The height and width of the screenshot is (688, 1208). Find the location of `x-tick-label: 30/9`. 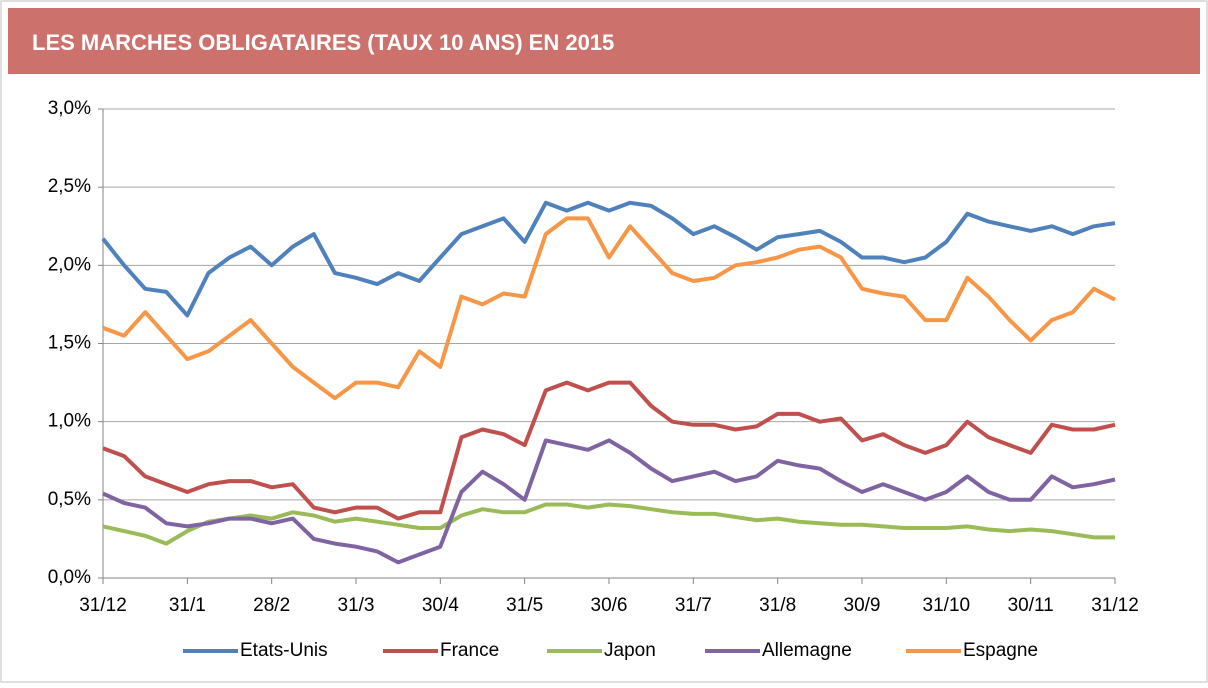

x-tick-label: 30/9 is located at coordinates (862, 605).